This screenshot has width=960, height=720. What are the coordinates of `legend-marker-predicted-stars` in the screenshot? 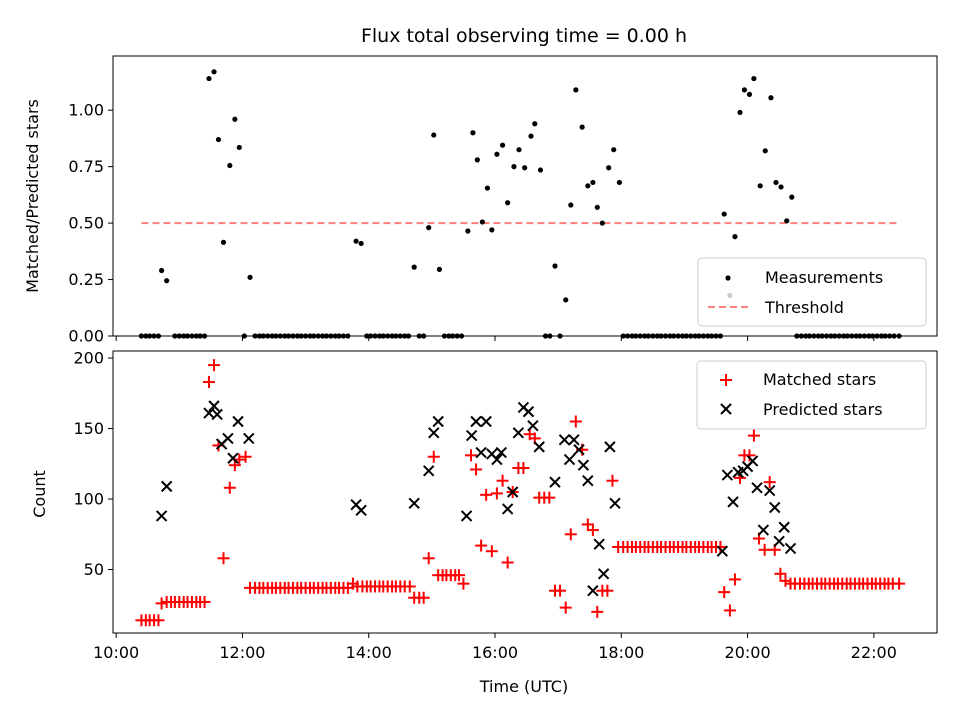 It's located at (726, 409).